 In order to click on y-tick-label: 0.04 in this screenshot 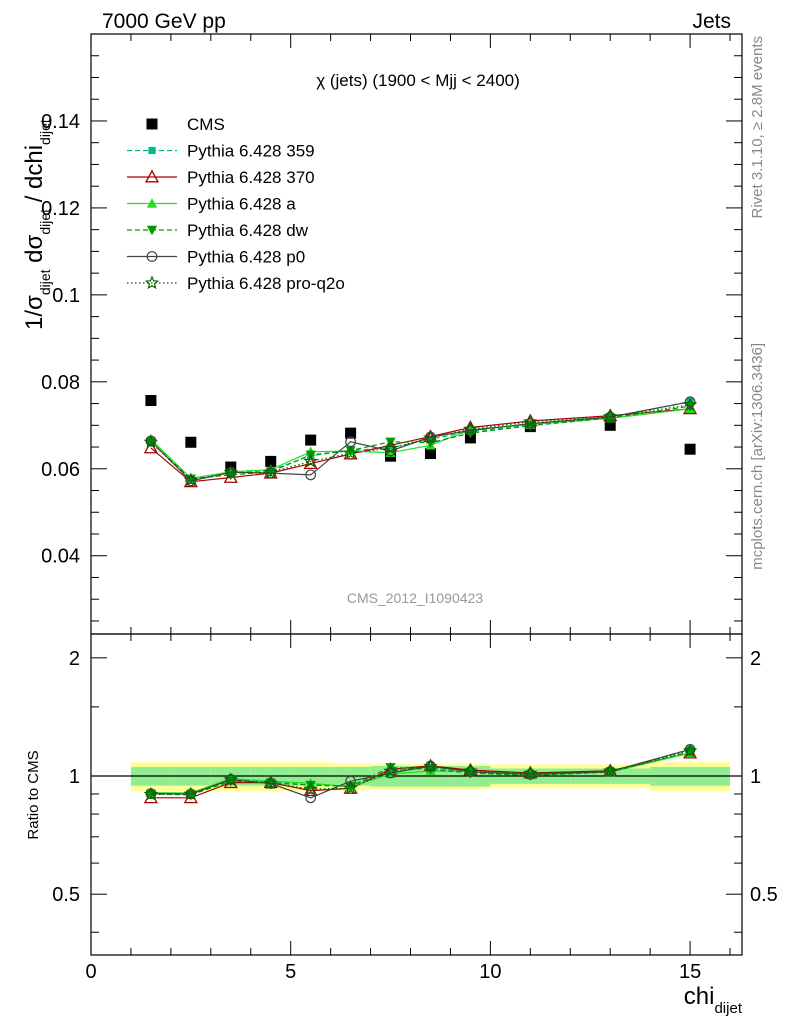, I will do `click(60, 557)`.